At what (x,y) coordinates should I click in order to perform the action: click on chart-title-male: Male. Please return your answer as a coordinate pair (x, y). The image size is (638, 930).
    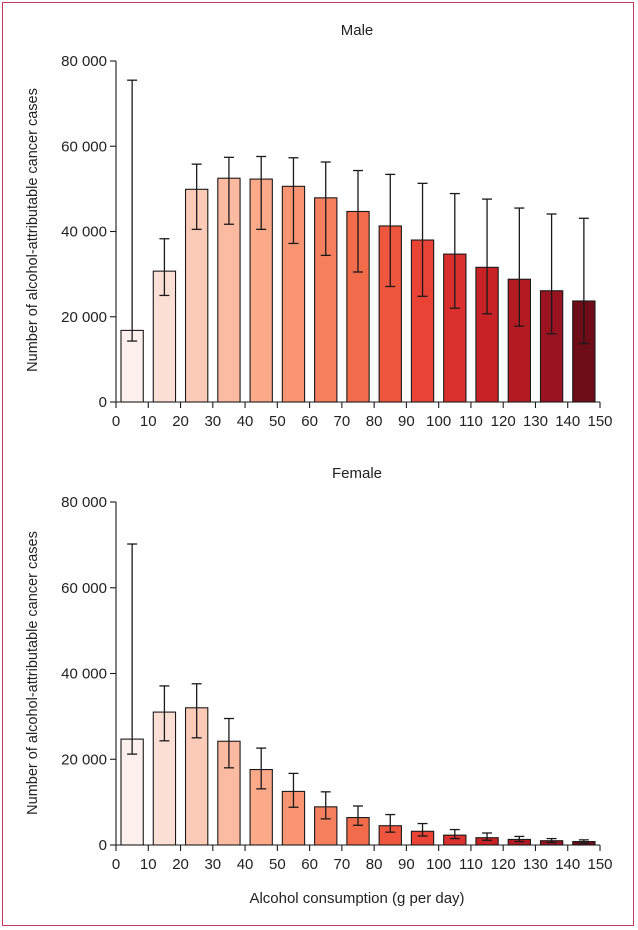
    Looking at the image, I should click on (357, 30).